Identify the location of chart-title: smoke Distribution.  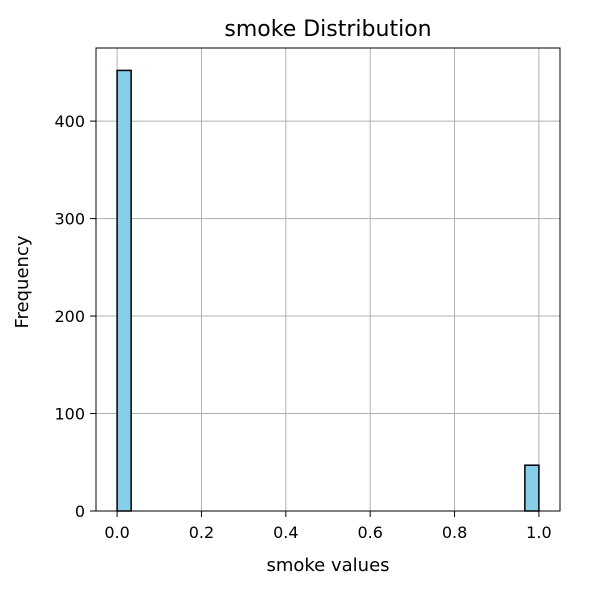
(327, 29).